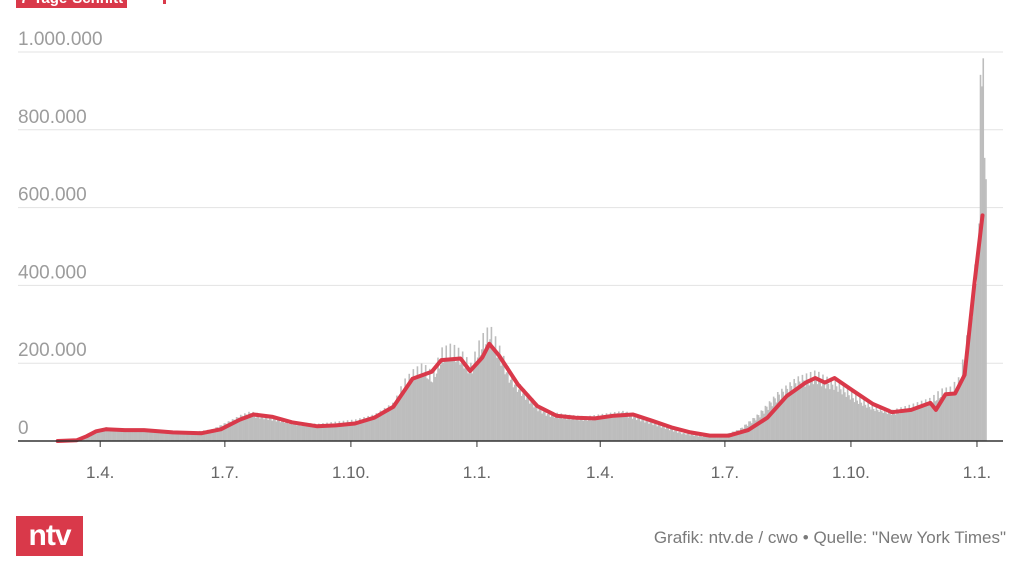 Image resolution: width=1024 pixels, height=578 pixels. I want to click on y-tick-label: 200.000, so click(52, 350).